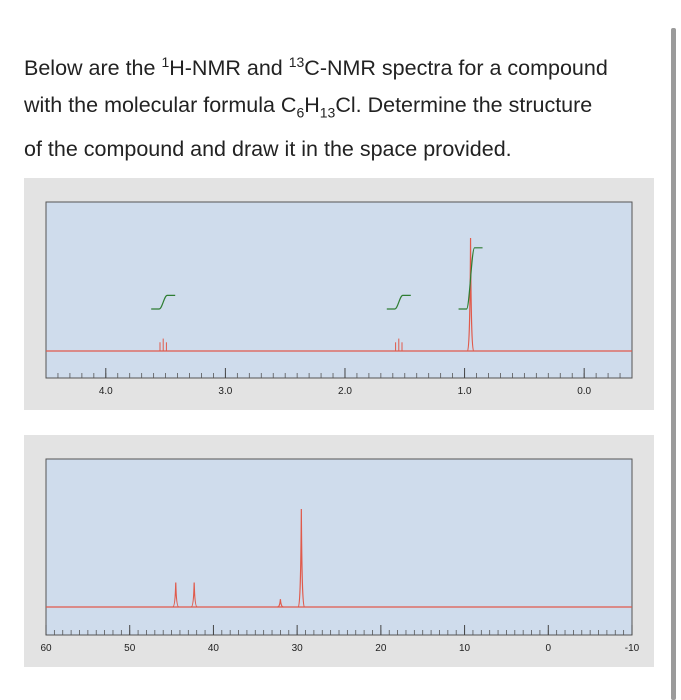 Image resolution: width=681 pixels, height=700 pixels. What do you see at coordinates (549, 648) in the screenshot?
I see `tick-label: 0` at bounding box center [549, 648].